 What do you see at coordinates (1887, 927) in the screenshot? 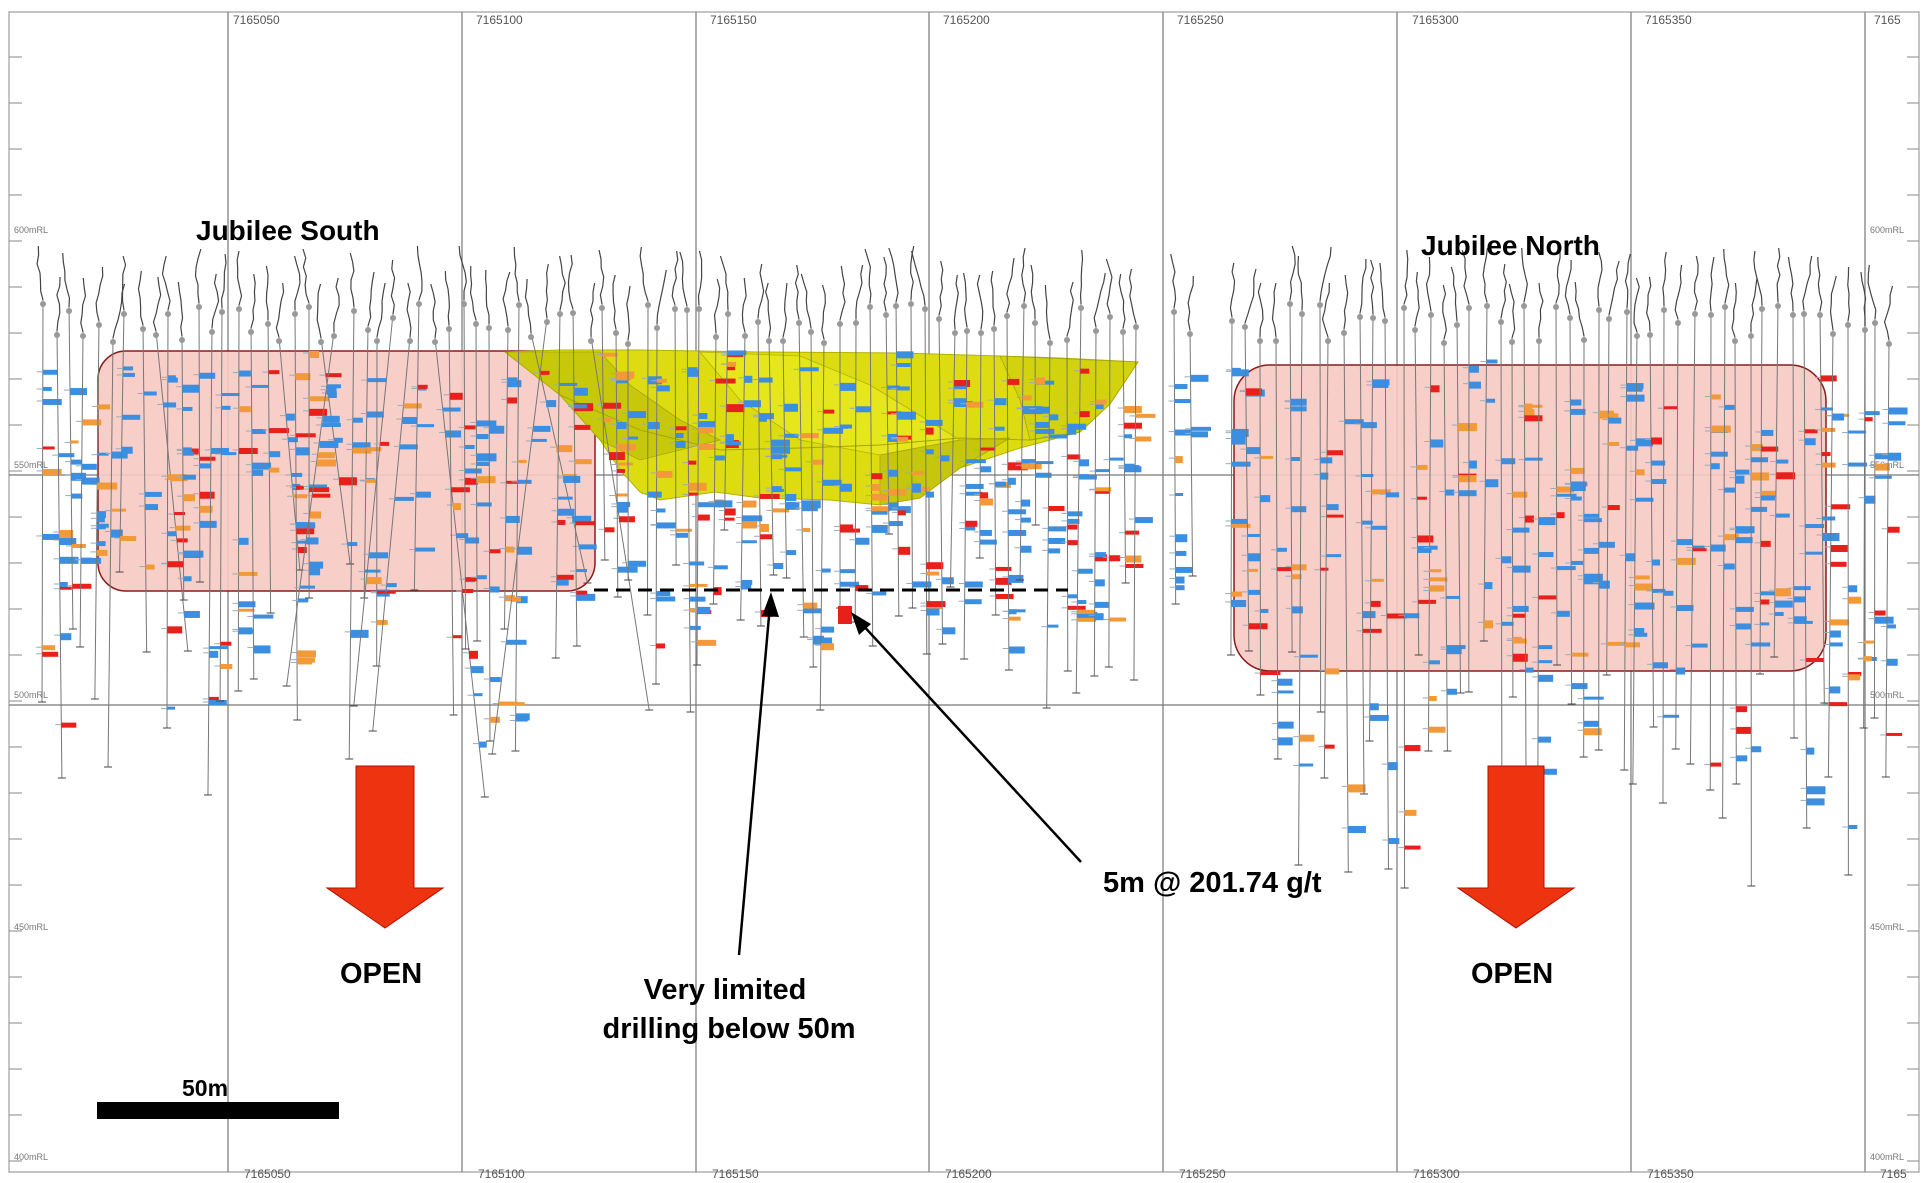
I see `rl-label-right: 450mRL` at bounding box center [1887, 927].